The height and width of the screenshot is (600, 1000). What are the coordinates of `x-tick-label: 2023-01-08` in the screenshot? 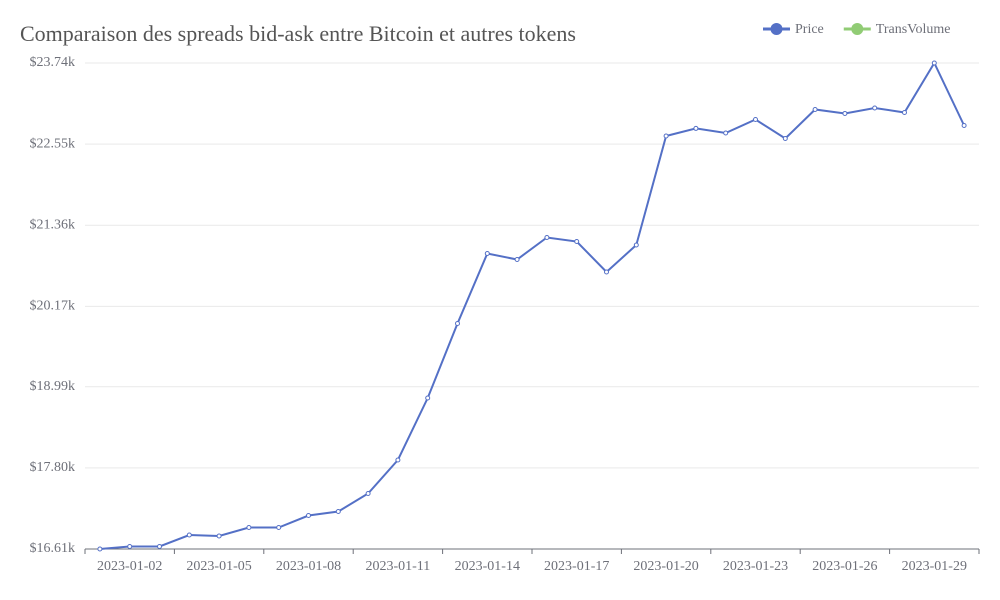 It's located at (308, 566).